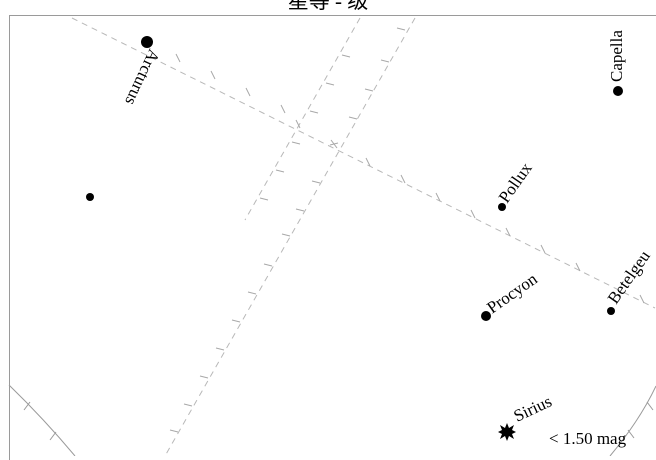 Image resolution: width=656 pixels, height=460 pixels. Describe the element at coordinates (486, 316) in the screenshot. I see `star-procyon` at that location.